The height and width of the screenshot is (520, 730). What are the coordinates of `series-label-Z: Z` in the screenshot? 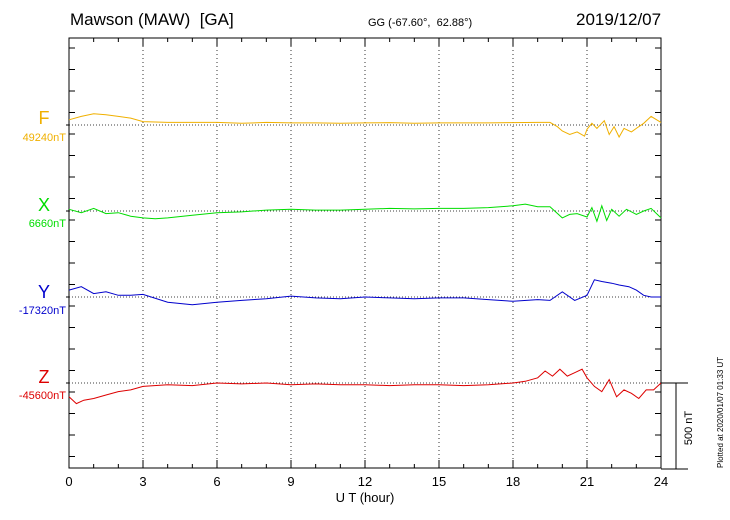 It's located at (44, 377).